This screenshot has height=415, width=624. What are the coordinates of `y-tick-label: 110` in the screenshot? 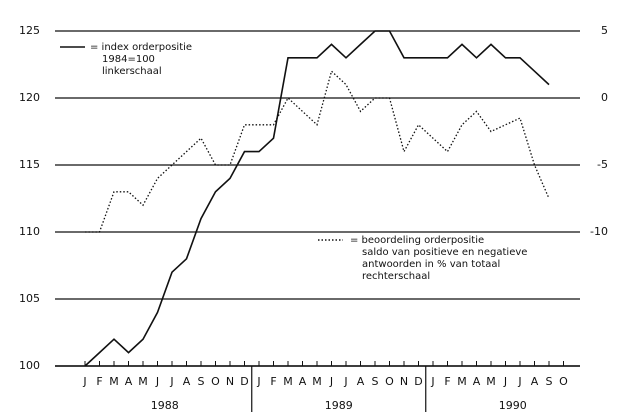 It's located at (29, 231).